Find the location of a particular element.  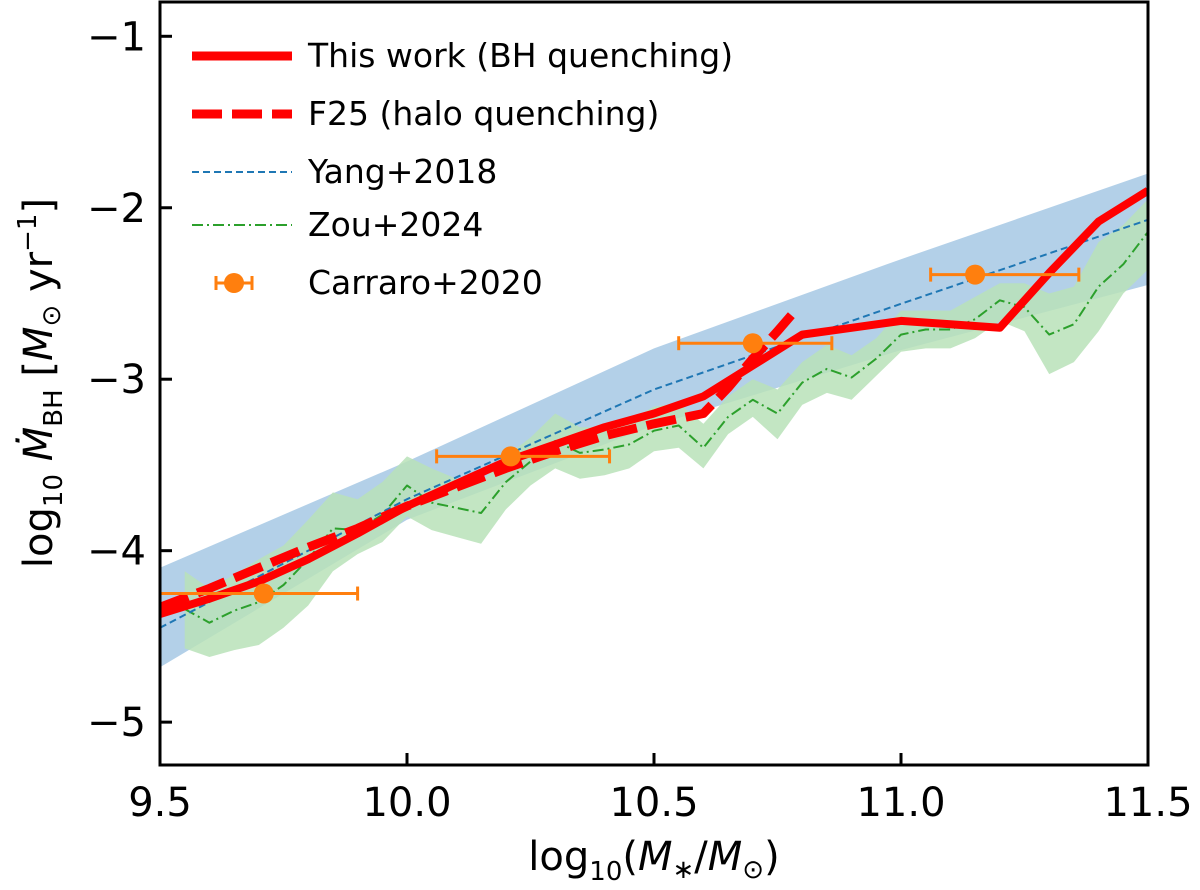

y-tick-label: −5 is located at coordinates (116, 723).